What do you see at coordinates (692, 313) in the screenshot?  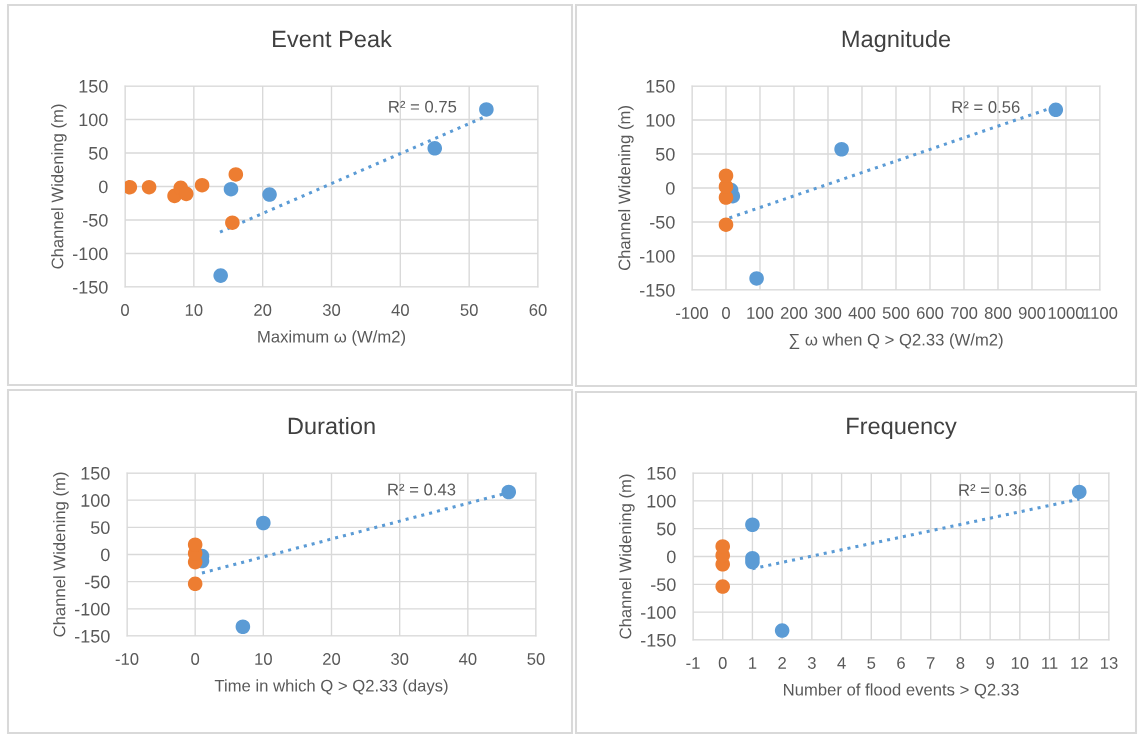 I see `x-tick-label: -100` at bounding box center [692, 313].